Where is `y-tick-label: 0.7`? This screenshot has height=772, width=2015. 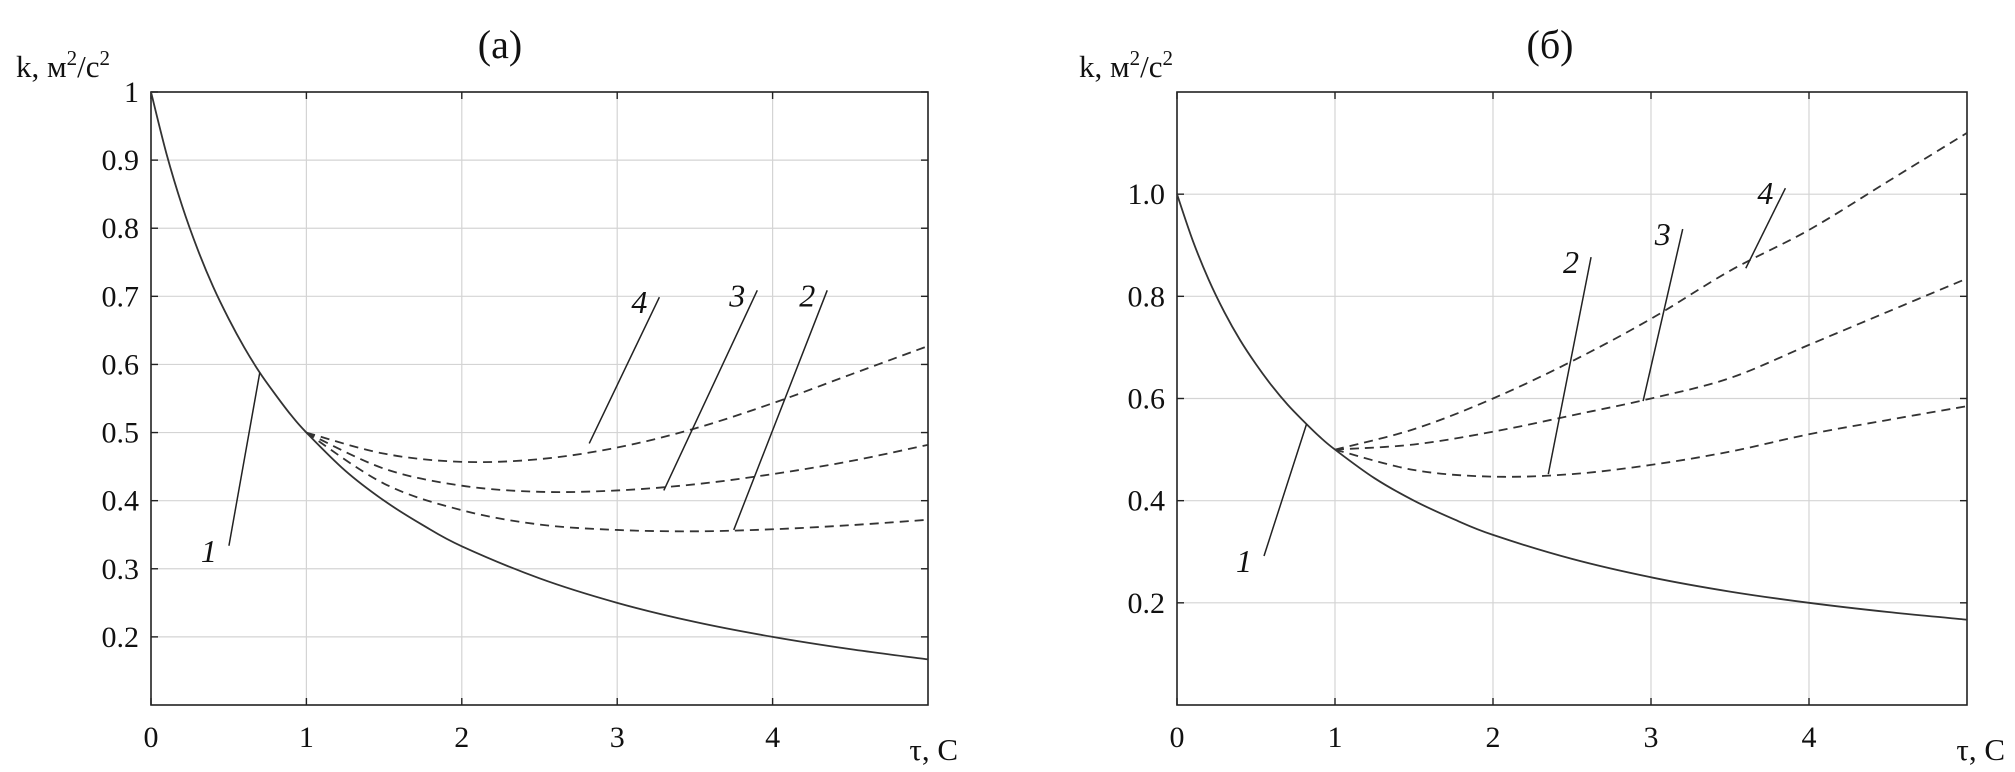
y-tick-label: 0.7 is located at coordinates (121, 296).